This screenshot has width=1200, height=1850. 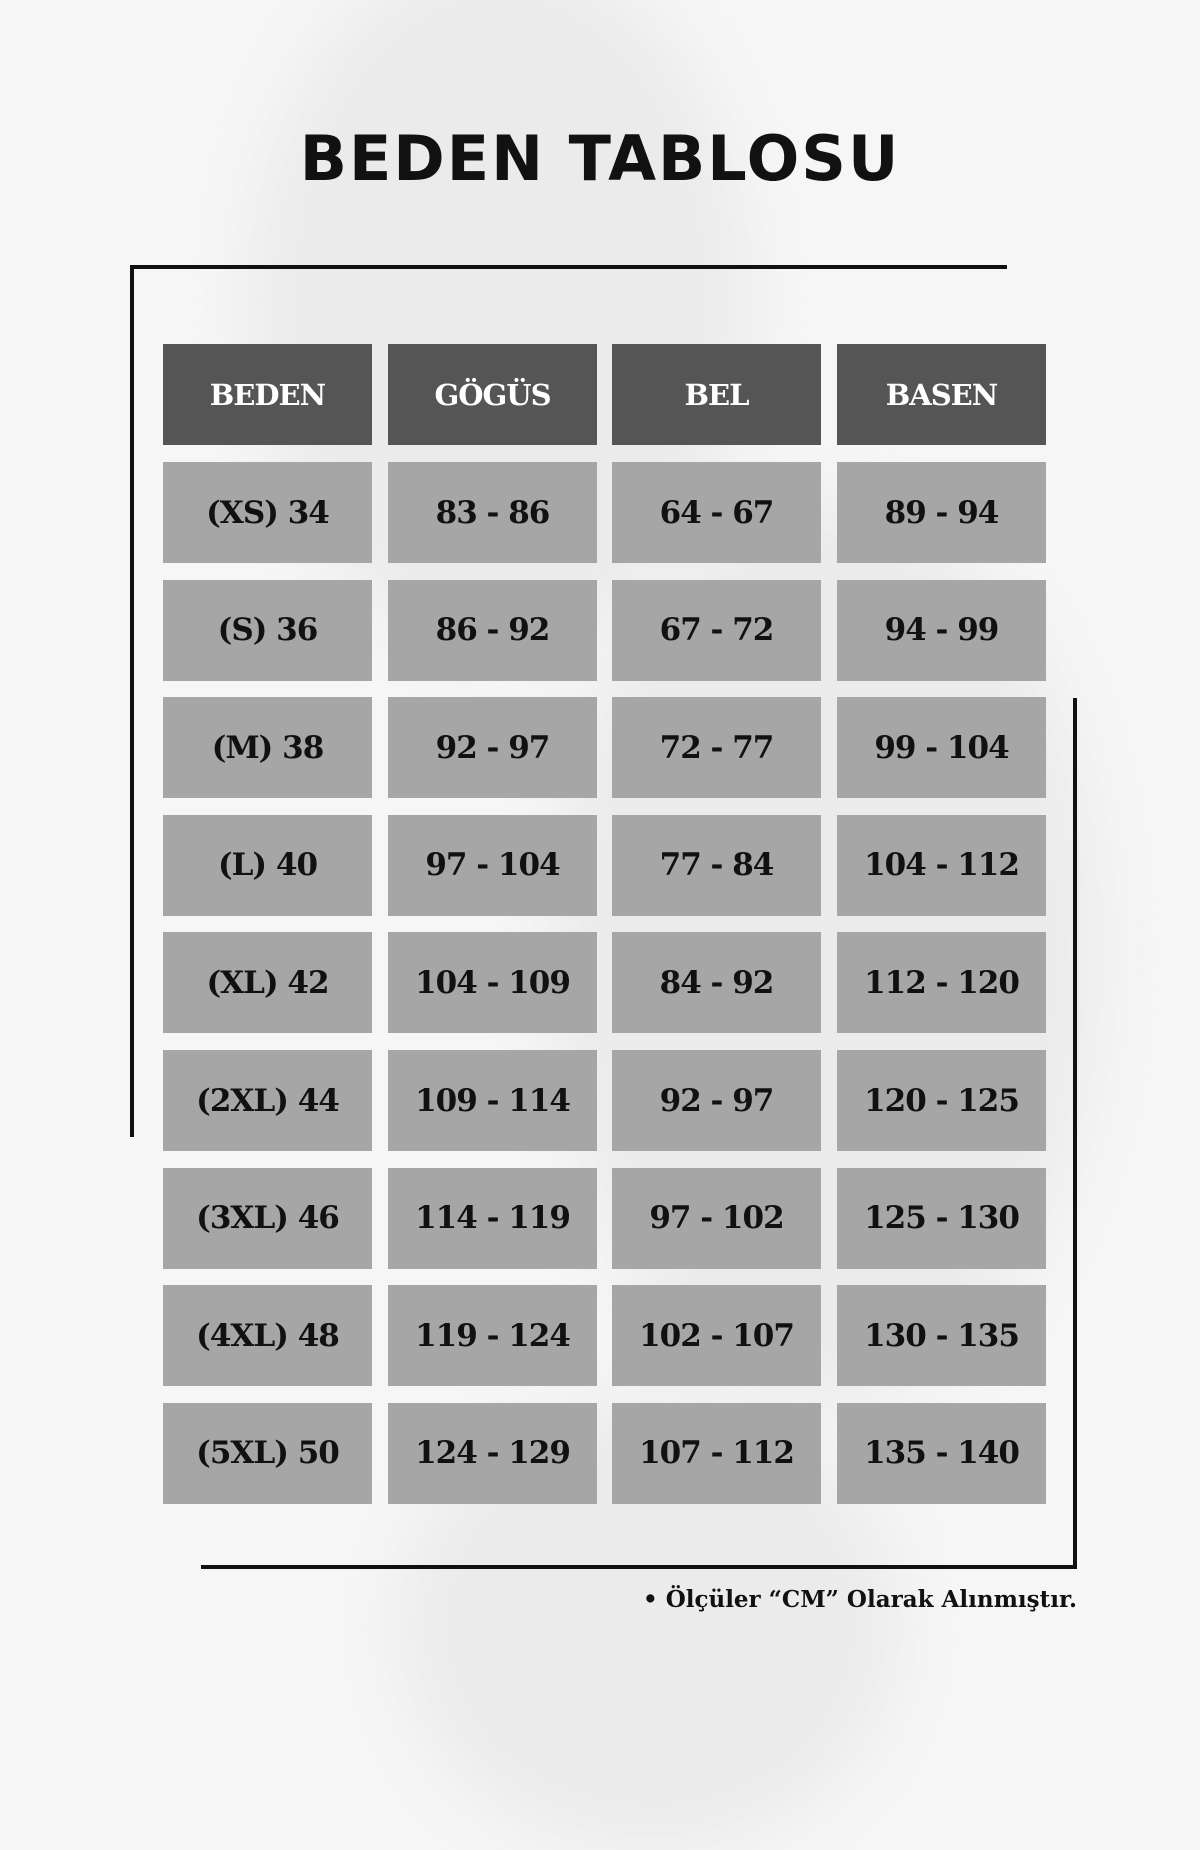 I want to click on column-header: BEDEN, so click(x=267, y=394).